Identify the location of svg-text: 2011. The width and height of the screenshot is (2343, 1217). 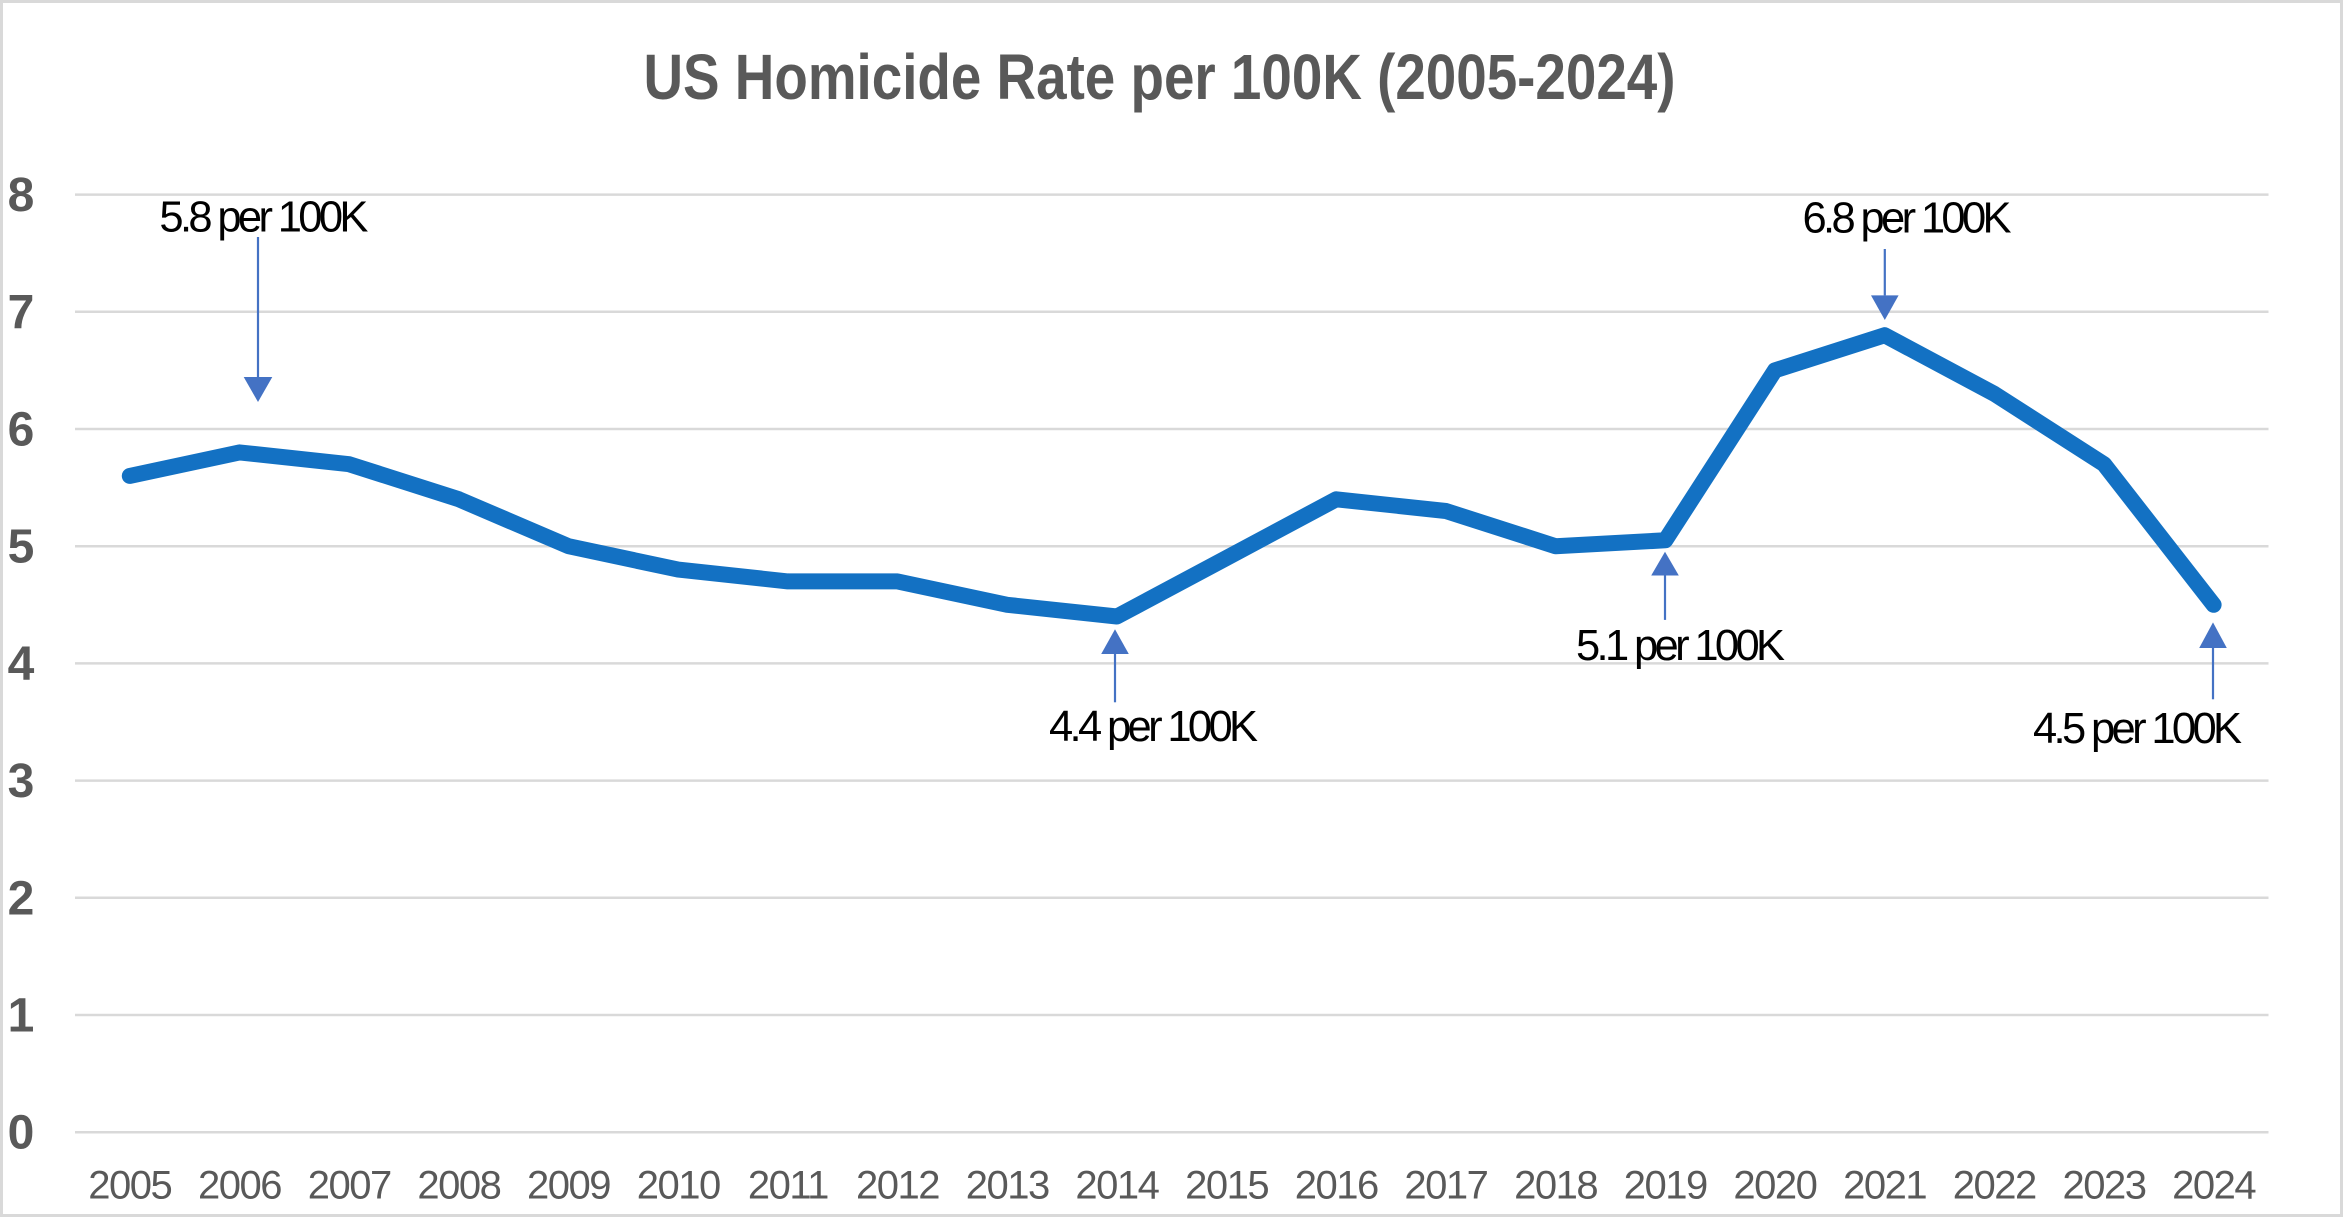
(788, 1186).